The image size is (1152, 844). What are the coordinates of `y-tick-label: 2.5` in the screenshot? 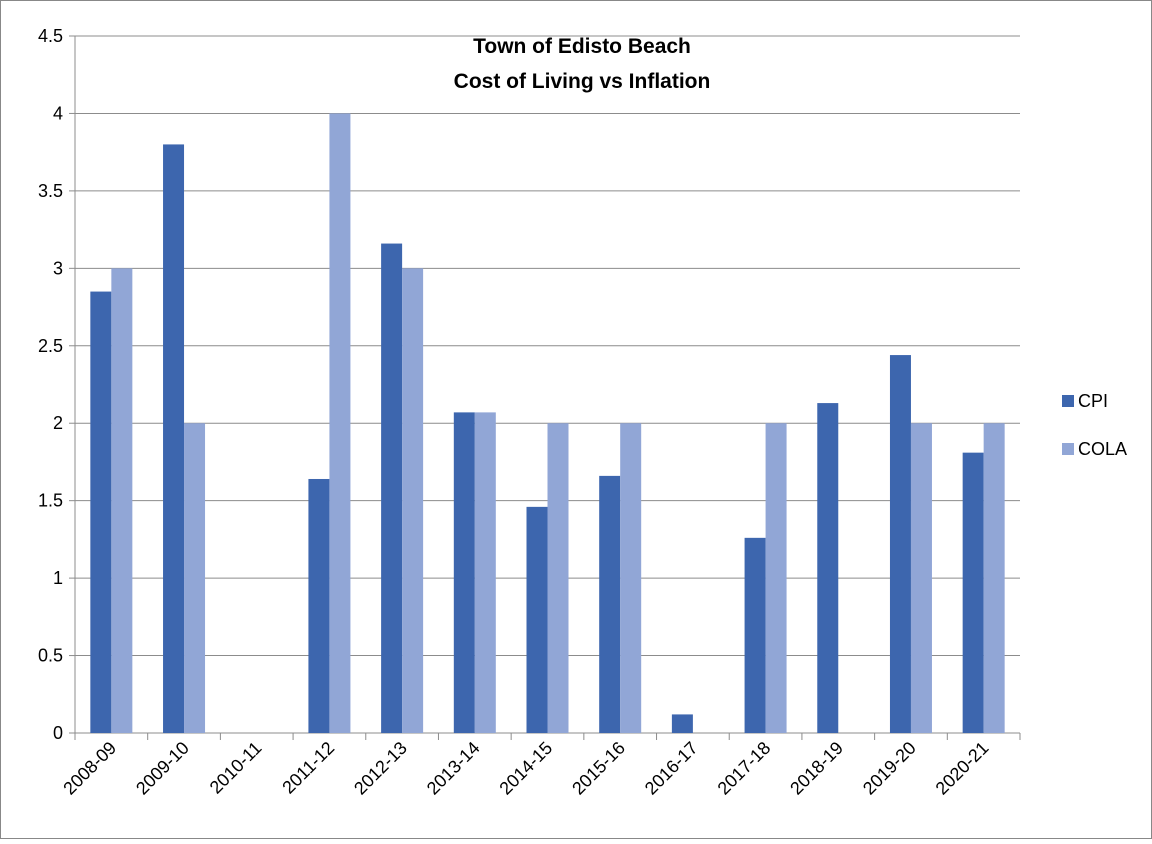 It's located at (50, 346).